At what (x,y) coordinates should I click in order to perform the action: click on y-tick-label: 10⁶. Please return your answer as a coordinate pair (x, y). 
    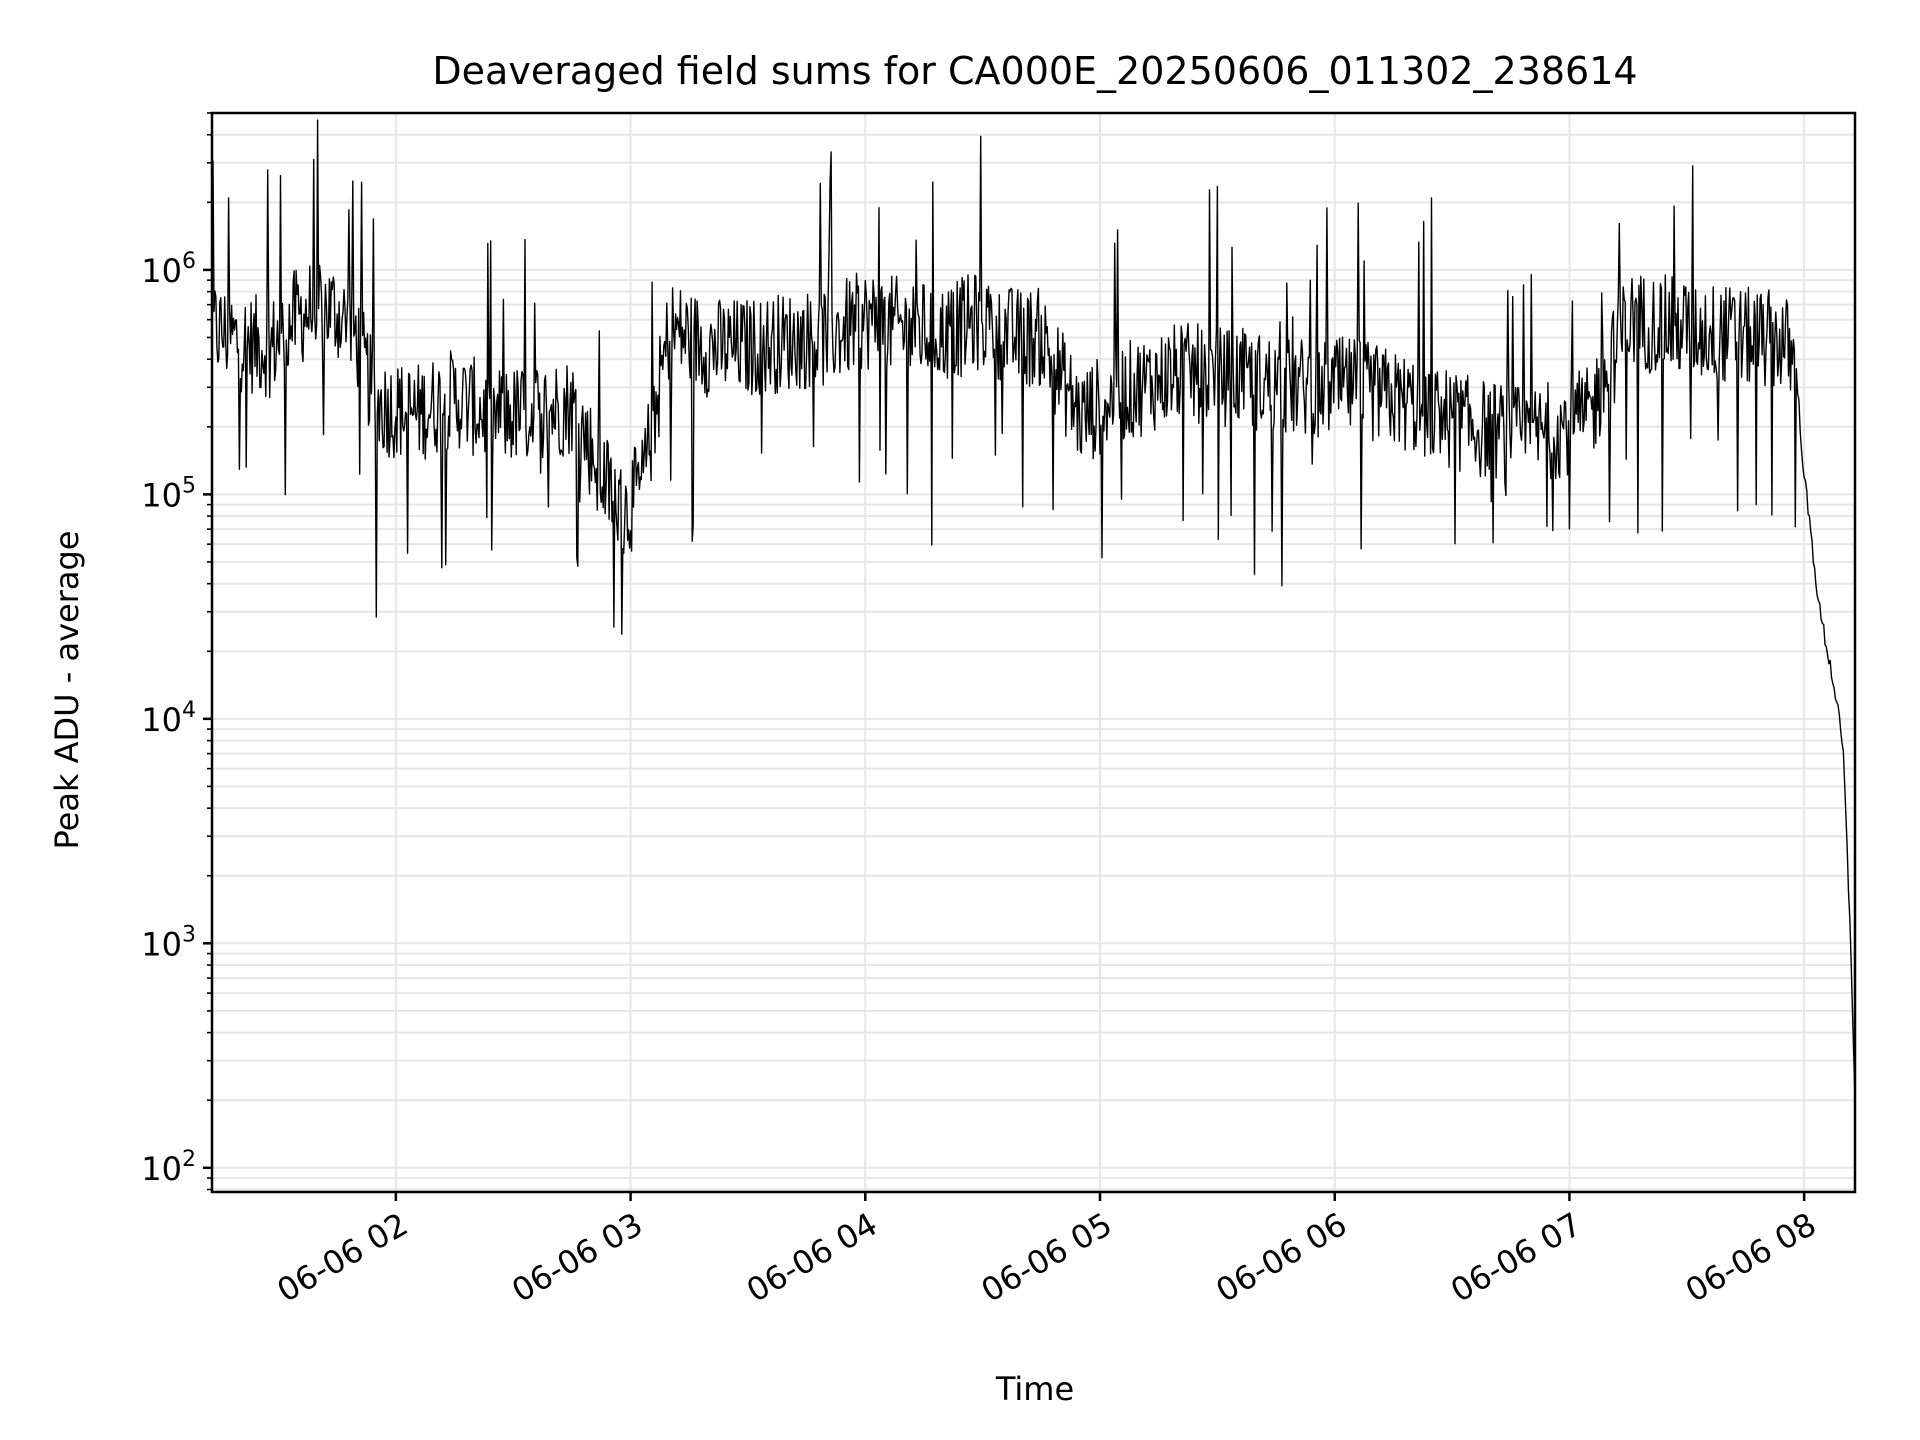
    Looking at the image, I should click on (168, 269).